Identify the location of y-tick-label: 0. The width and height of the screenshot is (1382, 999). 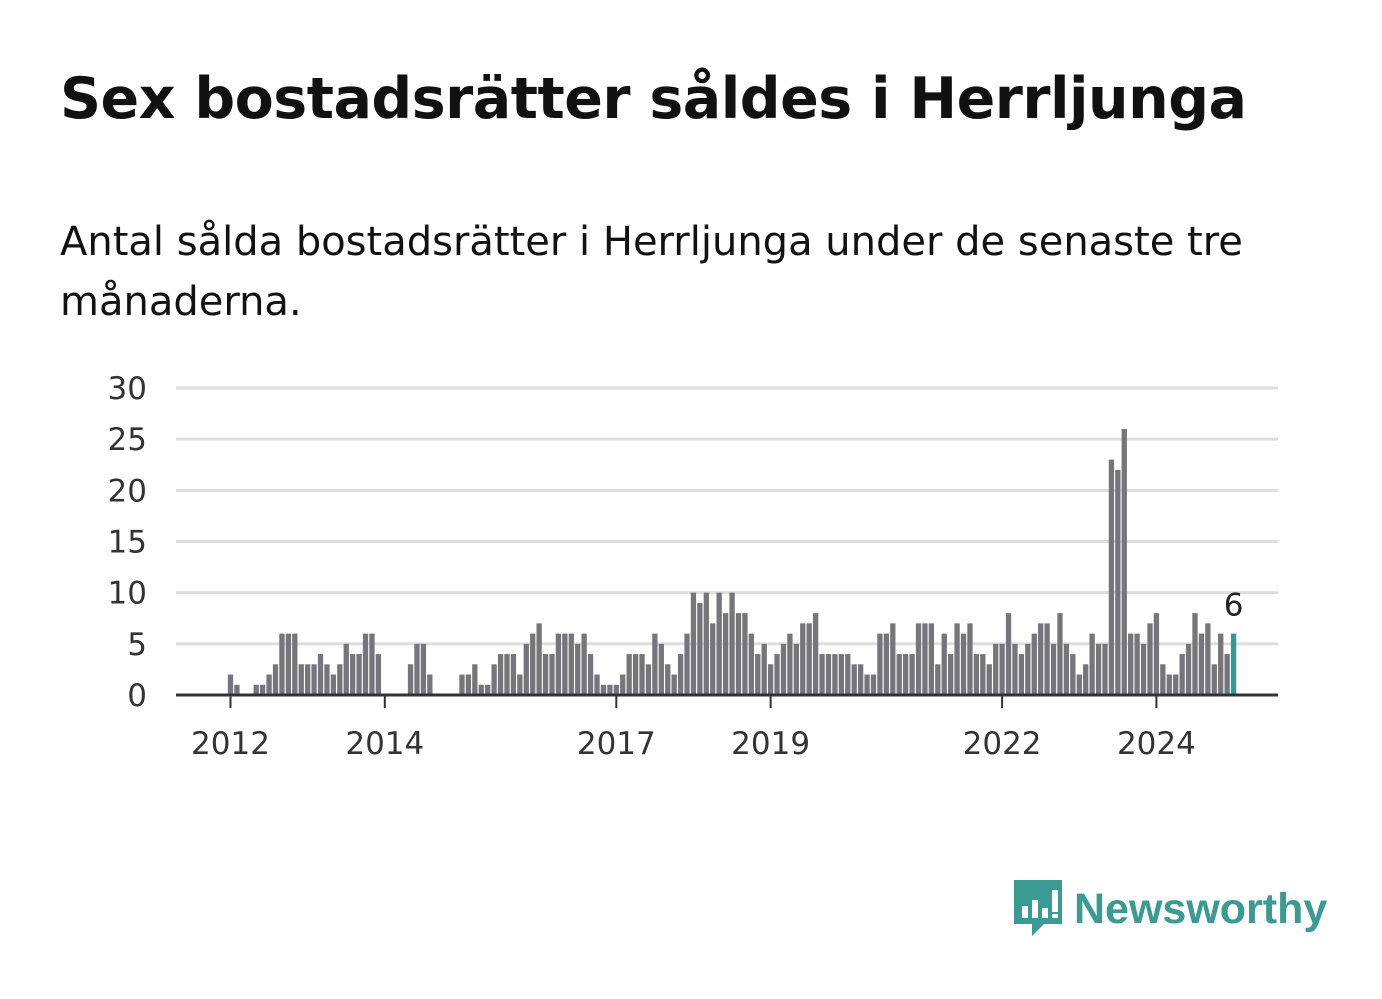
(137, 696).